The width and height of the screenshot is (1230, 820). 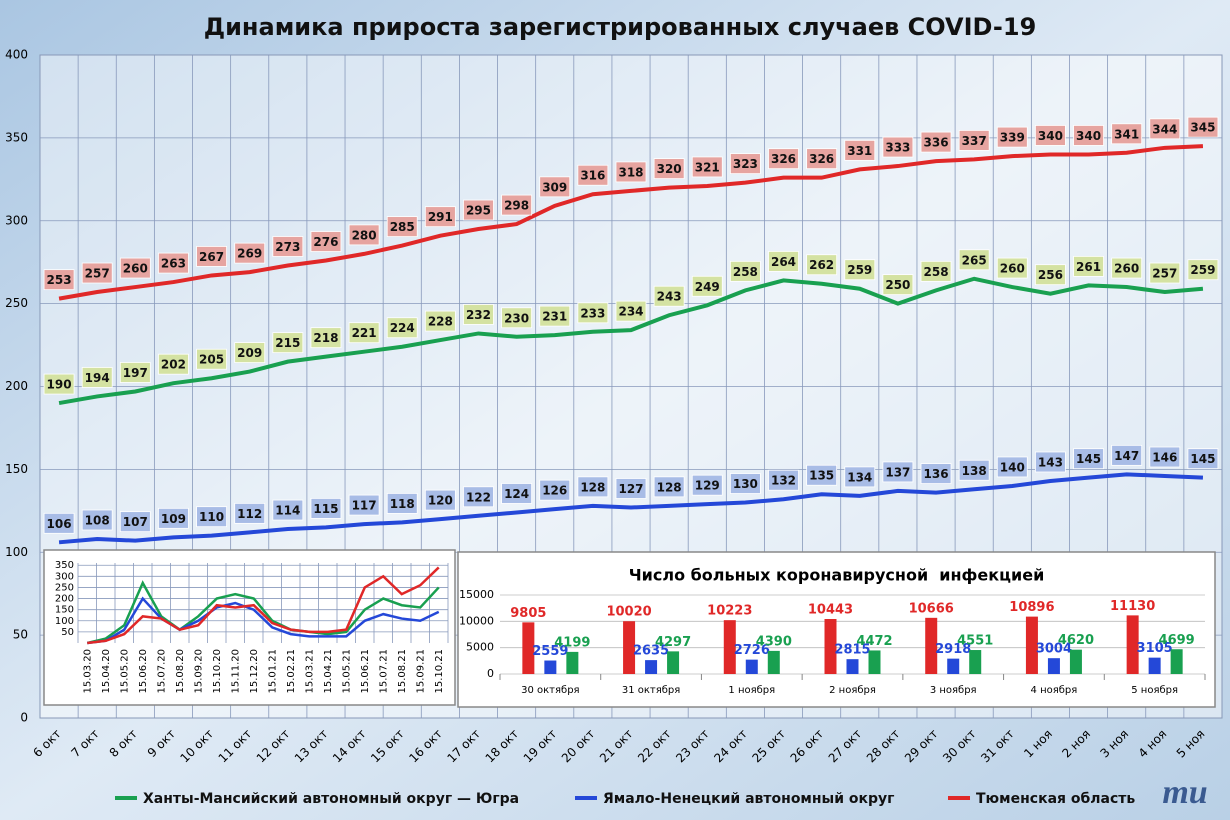 What do you see at coordinates (669, 297) in the screenshot?
I see `value-label: 243` at bounding box center [669, 297].